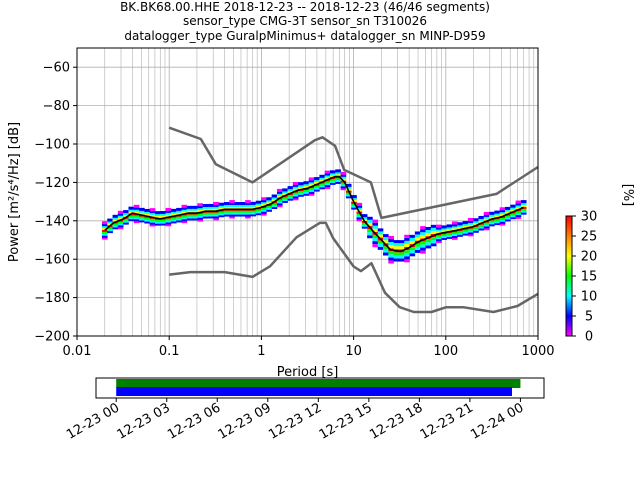 The image size is (640, 480). Describe the element at coordinates (77, 351) in the screenshot. I see `x-tick-label: 0.01` at that location.